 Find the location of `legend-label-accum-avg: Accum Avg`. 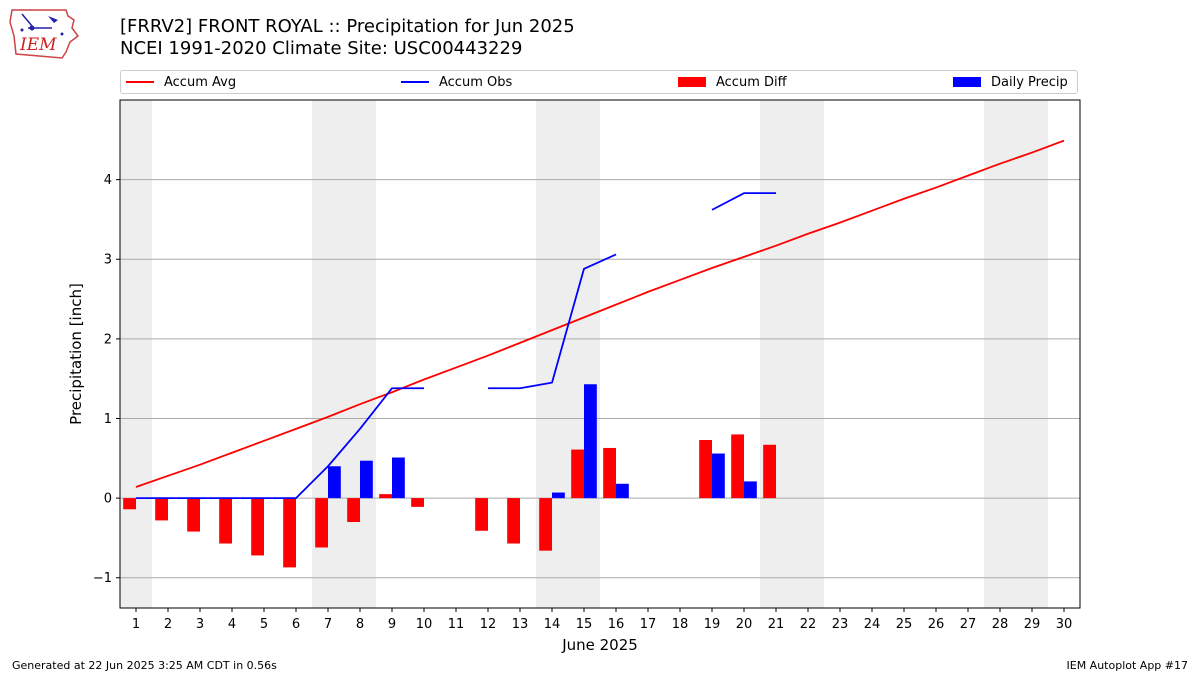

legend-label-accum-avg: Accum Avg is located at coordinates (200, 82).